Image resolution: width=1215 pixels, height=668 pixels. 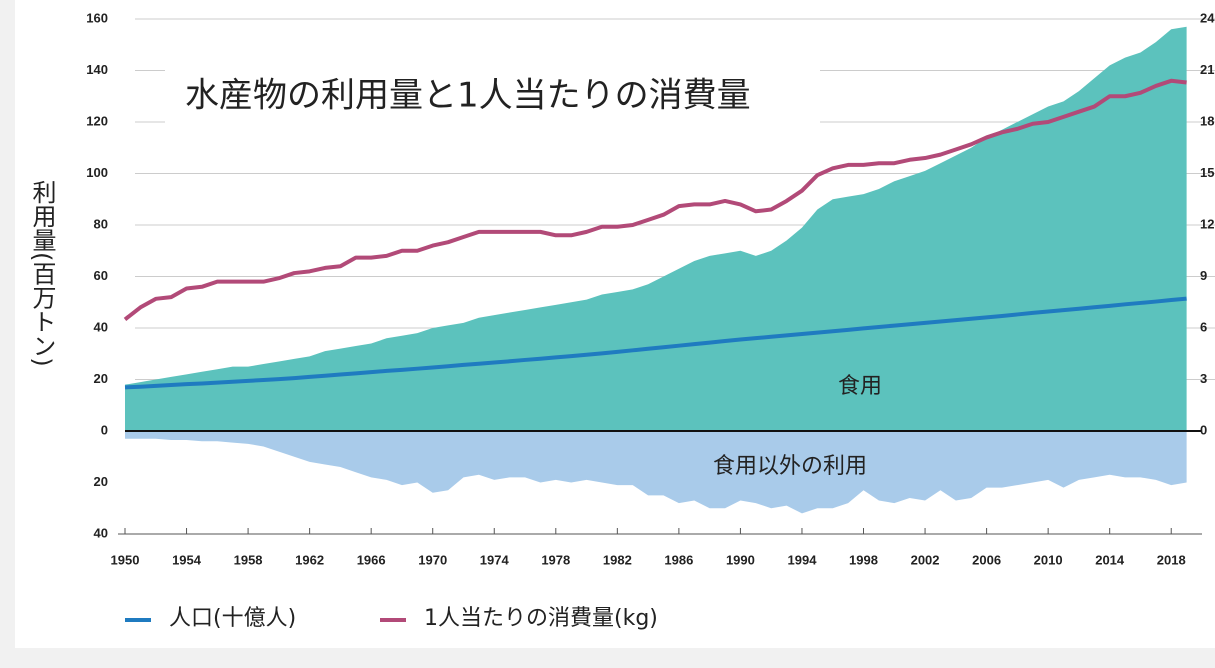 I want to click on x-tick-label: 1970, so click(x=432, y=559).